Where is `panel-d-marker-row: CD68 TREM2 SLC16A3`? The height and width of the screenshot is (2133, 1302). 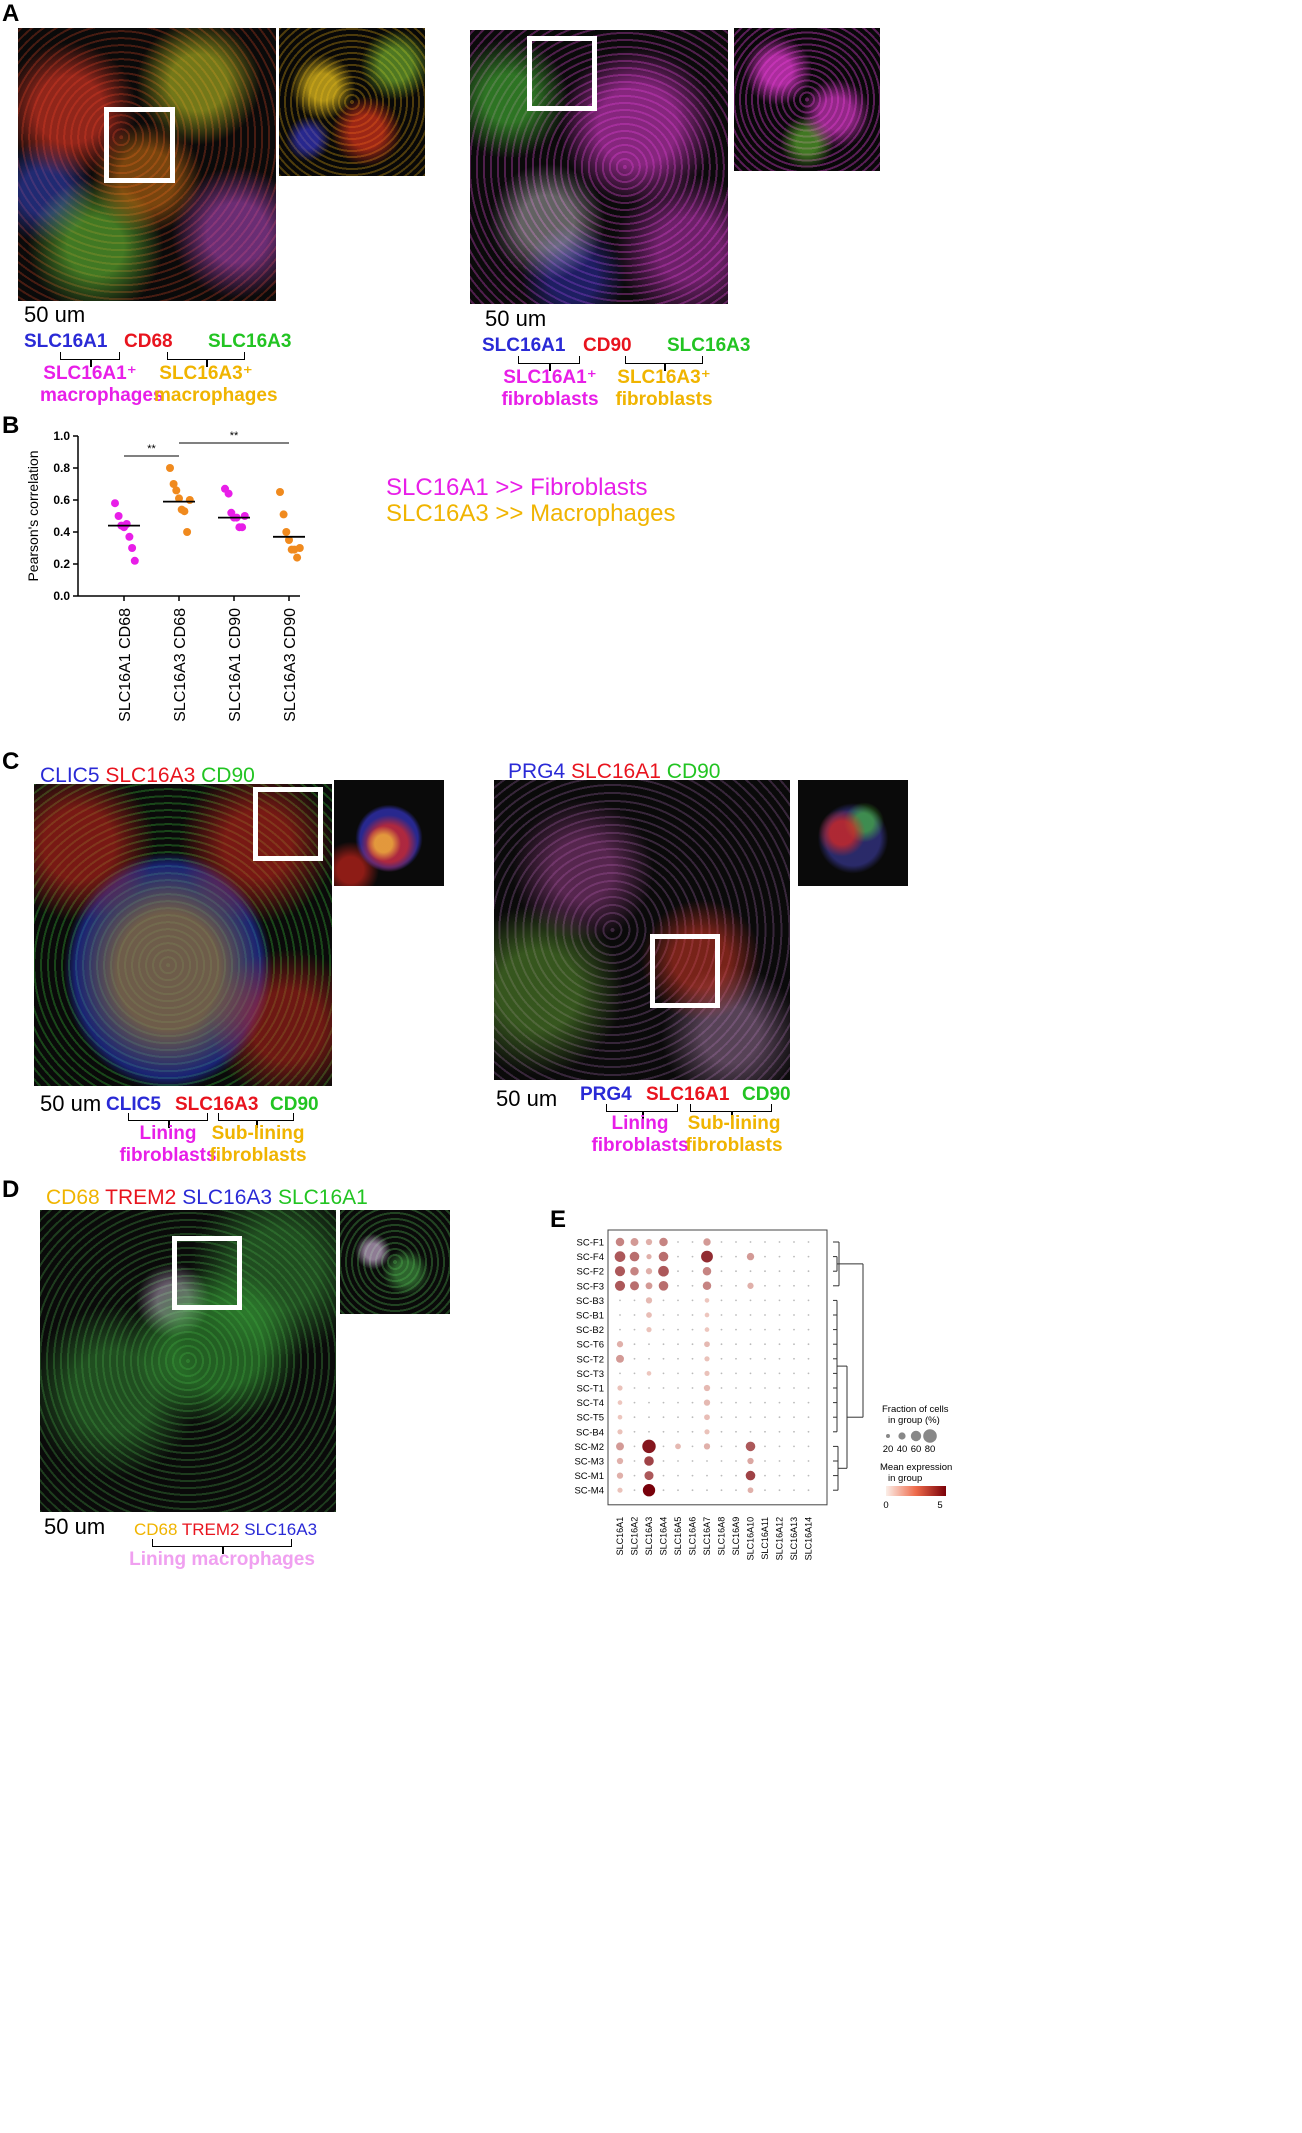
panel-d-marker-row: CD68 TREM2 SLC16A3 is located at coordinates (225, 1530).